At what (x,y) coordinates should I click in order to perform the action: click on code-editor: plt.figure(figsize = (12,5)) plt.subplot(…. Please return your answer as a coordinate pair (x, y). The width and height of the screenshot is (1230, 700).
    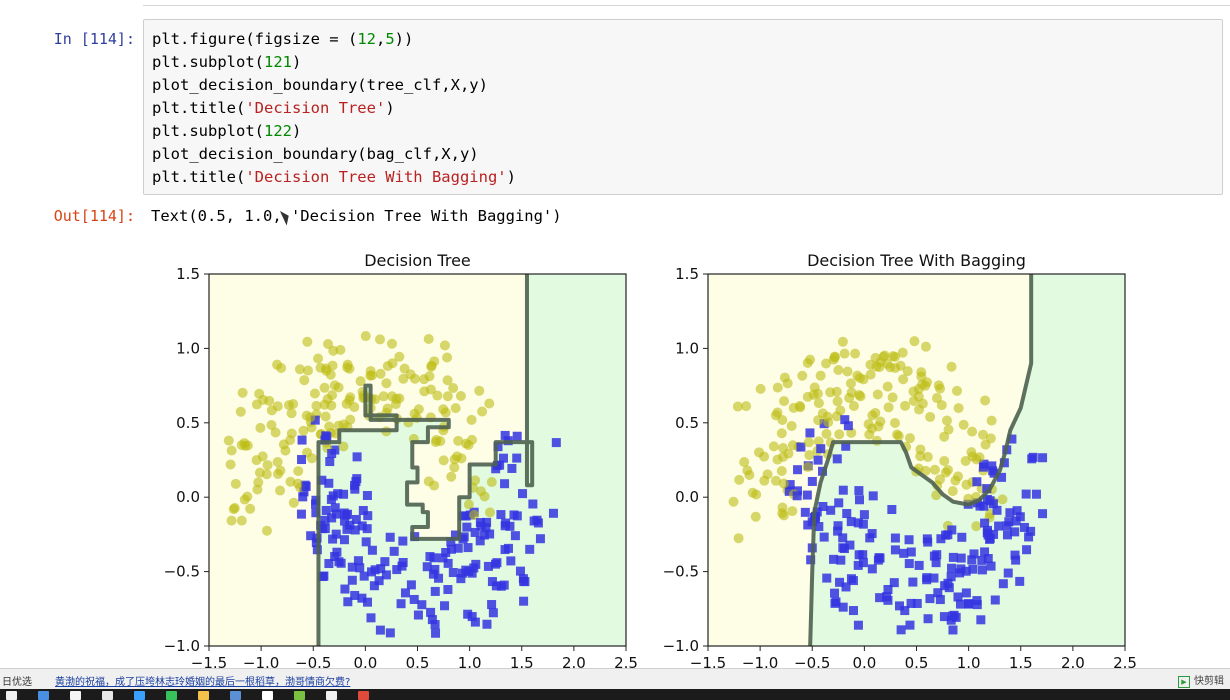
    Looking at the image, I should click on (334, 108).